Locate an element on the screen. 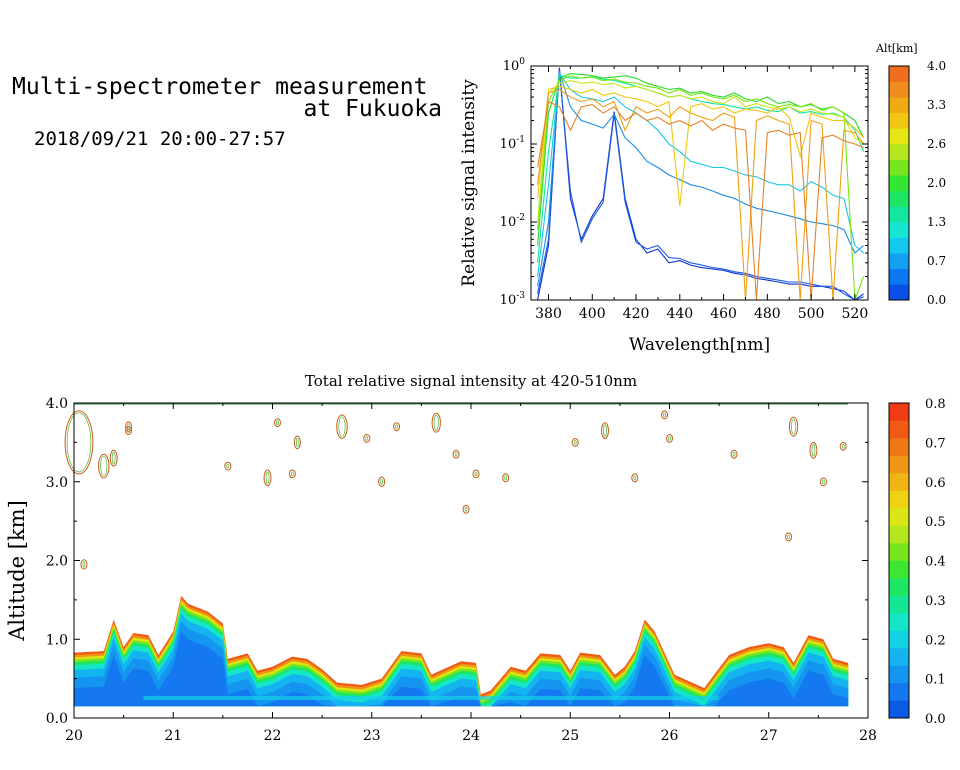 Image resolution: width=960 pixels, height=770 pixels. spectrum-y-tick-label: 10⁻¹ is located at coordinates (512, 143).